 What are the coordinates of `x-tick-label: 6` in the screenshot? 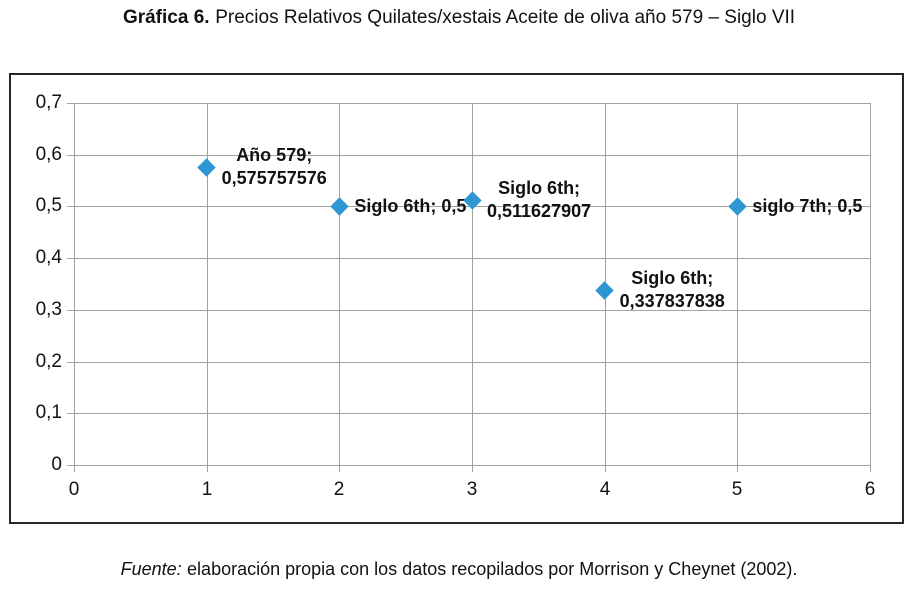 It's located at (870, 489).